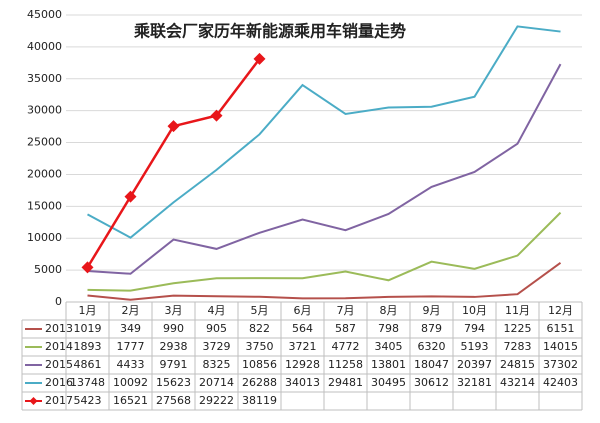 This screenshot has width=600, height=423. I want to click on x-tick-label: 3月, so click(174, 310).